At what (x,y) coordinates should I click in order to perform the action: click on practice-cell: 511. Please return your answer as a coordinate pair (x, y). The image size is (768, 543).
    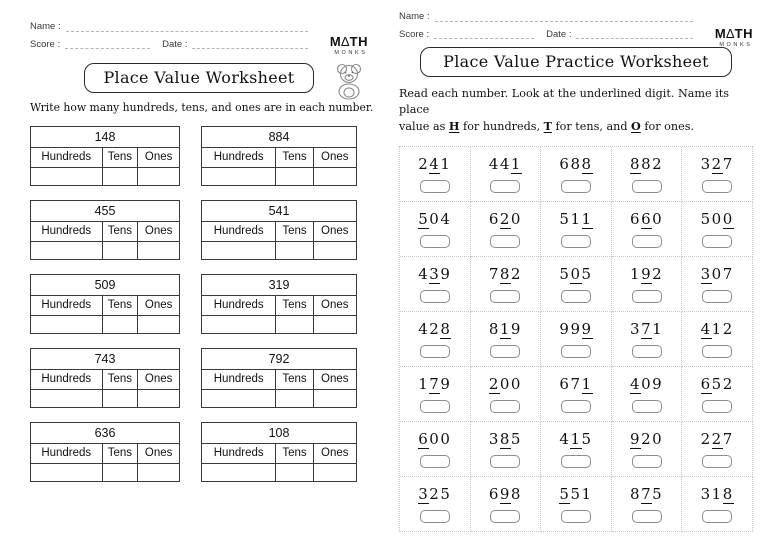
    Looking at the image, I should click on (576, 229).